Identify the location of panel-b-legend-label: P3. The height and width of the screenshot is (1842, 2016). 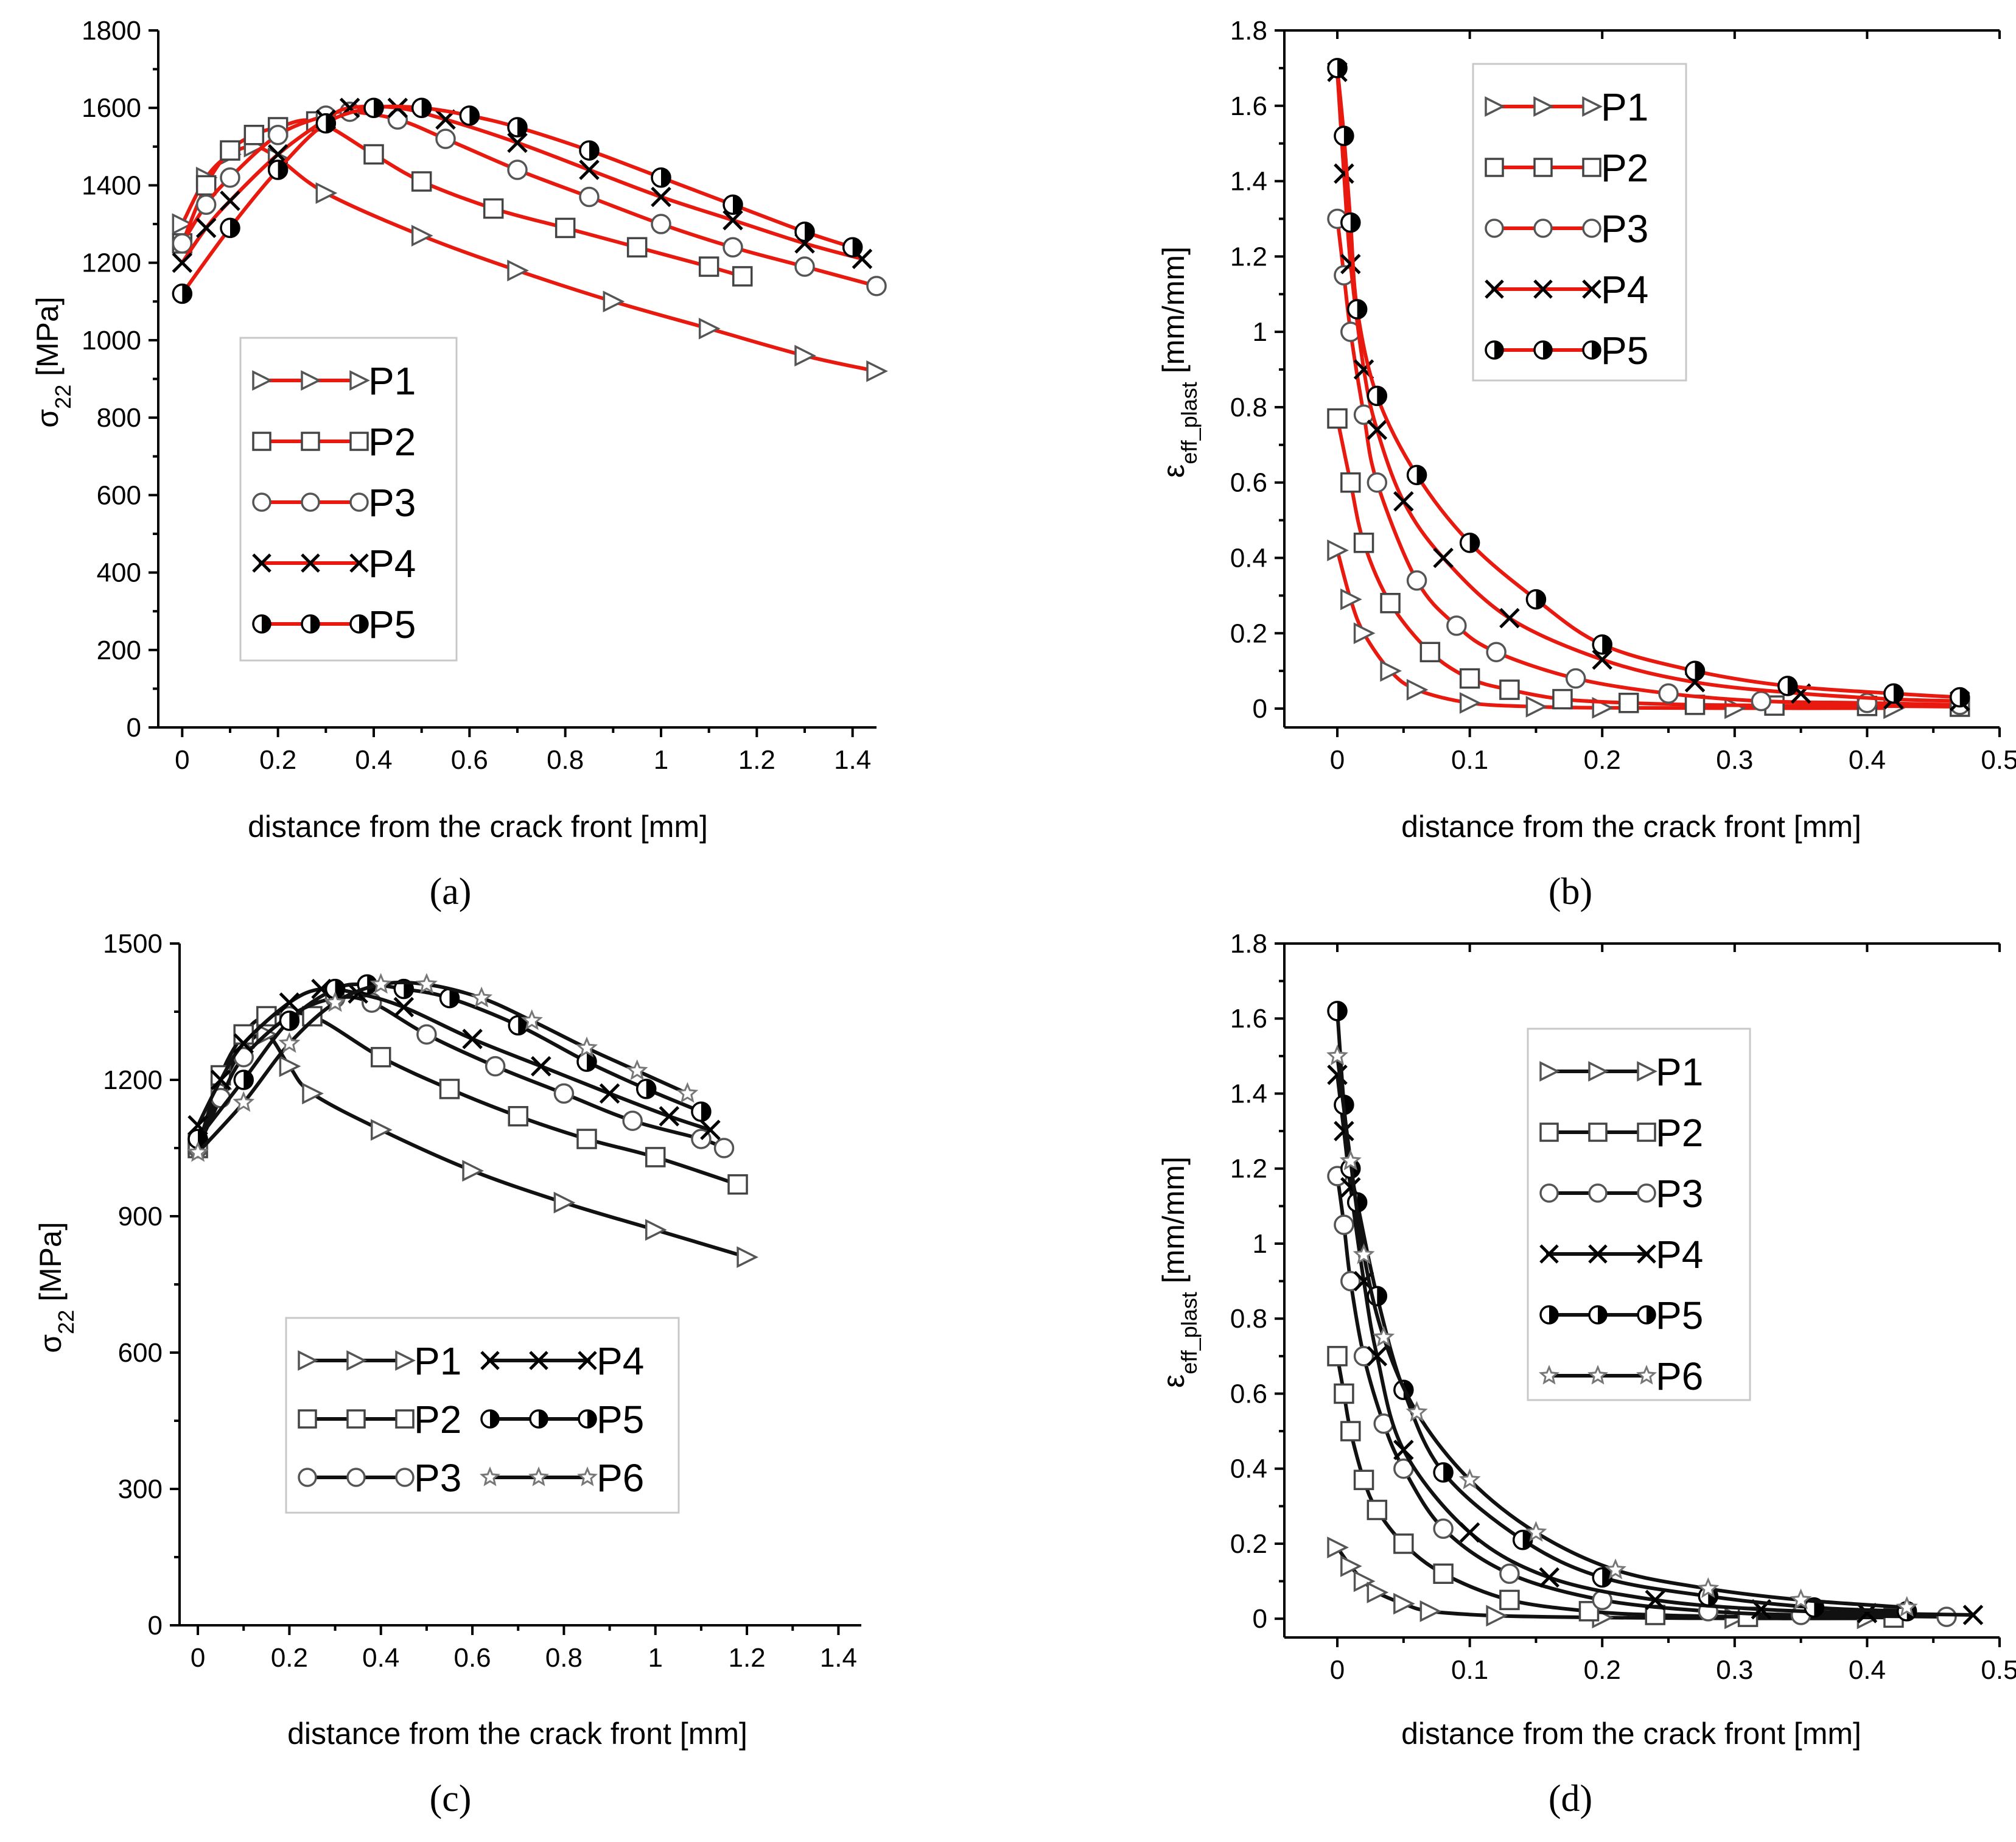
(1624, 229).